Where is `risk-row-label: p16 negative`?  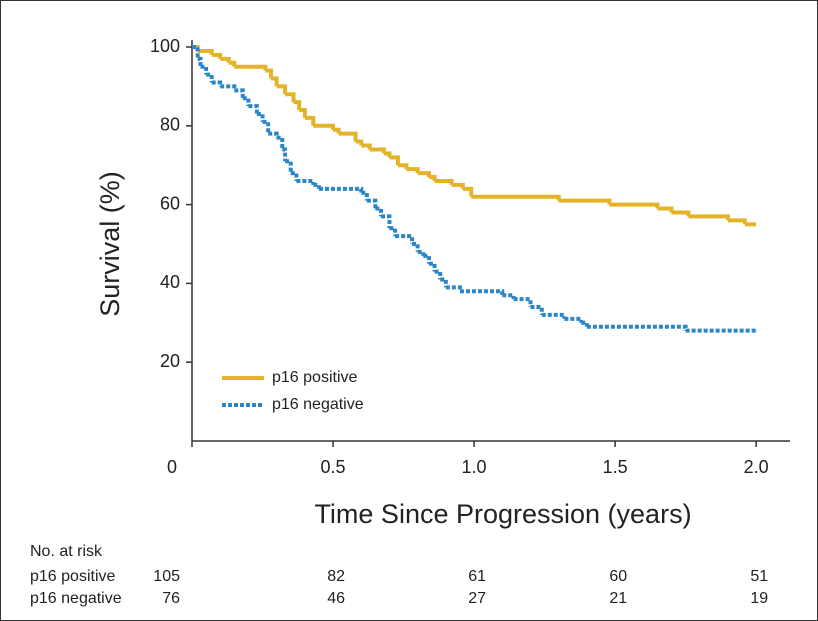
risk-row-label: p16 negative is located at coordinates (76, 598).